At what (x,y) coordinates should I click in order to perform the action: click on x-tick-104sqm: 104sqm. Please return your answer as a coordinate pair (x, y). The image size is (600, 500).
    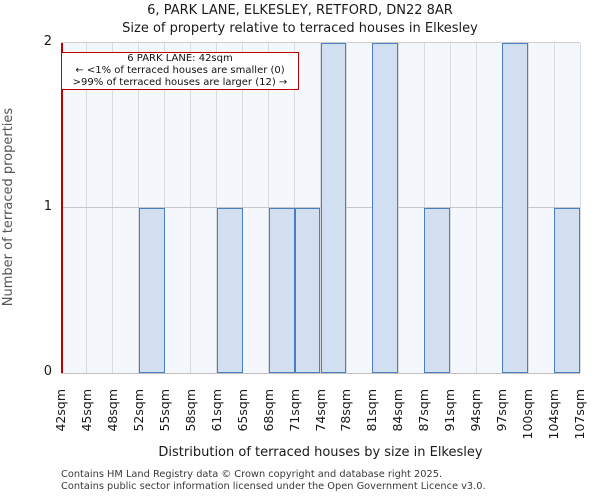
    Looking at the image, I should click on (554, 414).